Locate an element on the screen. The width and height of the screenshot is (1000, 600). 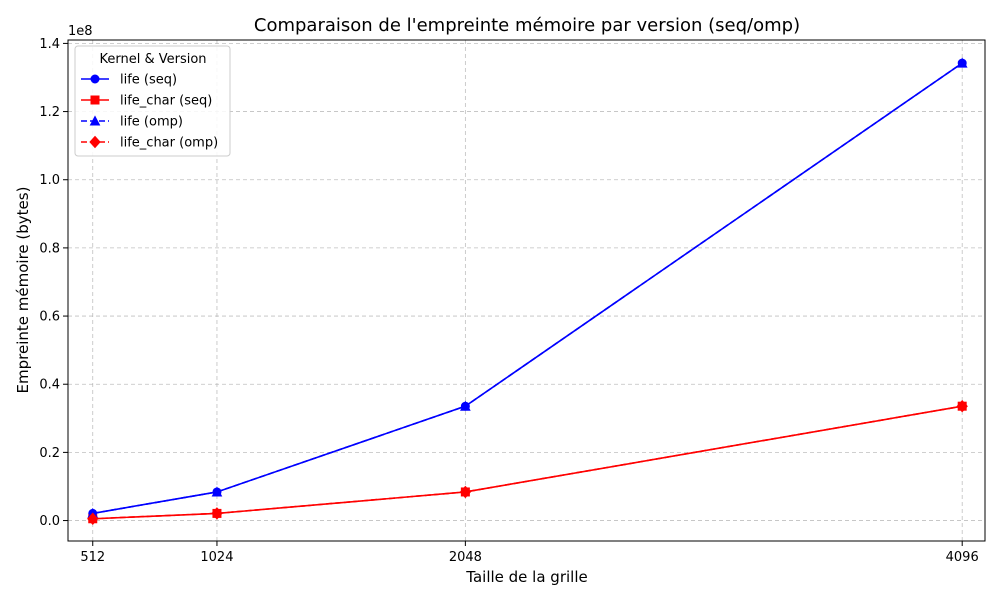
y-tick-label: 0.8 is located at coordinates (49, 248).